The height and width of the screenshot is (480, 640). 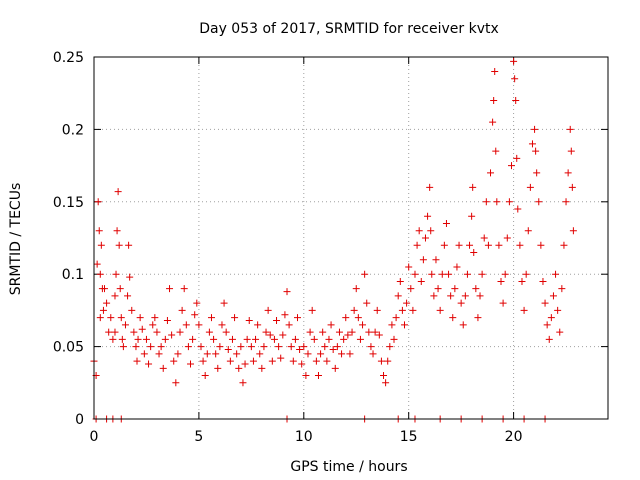 I want to click on x-tick-label: 0, so click(x=94, y=437).